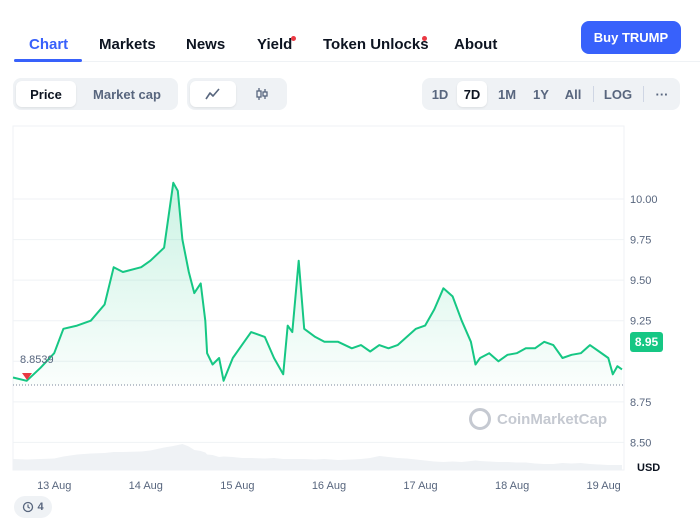  What do you see at coordinates (275, 44) in the screenshot?
I see `tab-yield: Yield` at bounding box center [275, 44].